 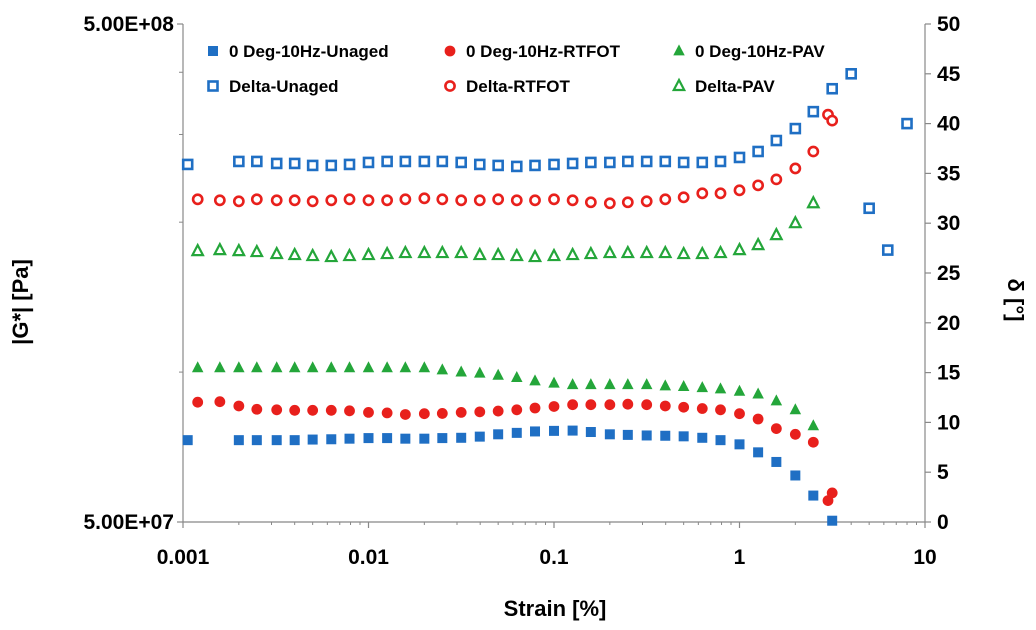 What do you see at coordinates (943, 273) in the screenshot?
I see `y-right-axis-ticks: 0 5 10 15 20 25 30 35 40 45 50` at bounding box center [943, 273].